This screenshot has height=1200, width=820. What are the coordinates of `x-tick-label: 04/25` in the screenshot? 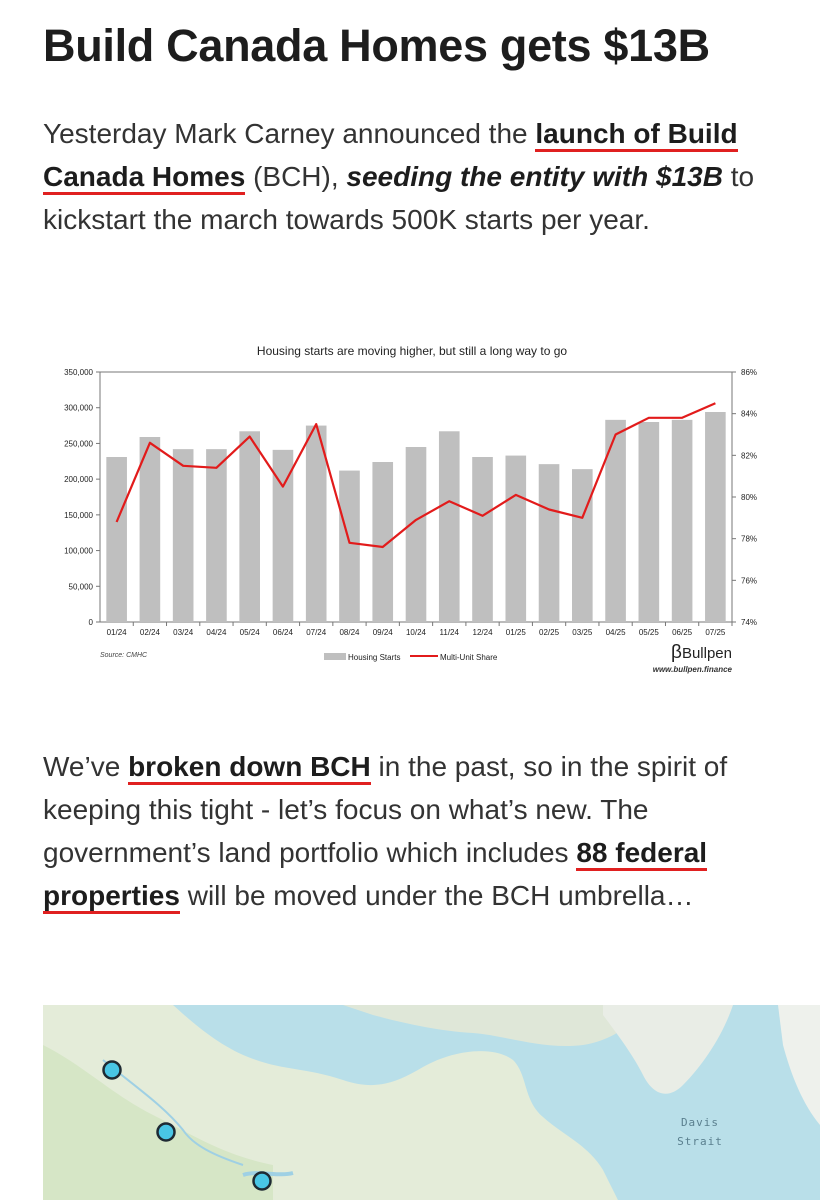 It's located at (616, 632).